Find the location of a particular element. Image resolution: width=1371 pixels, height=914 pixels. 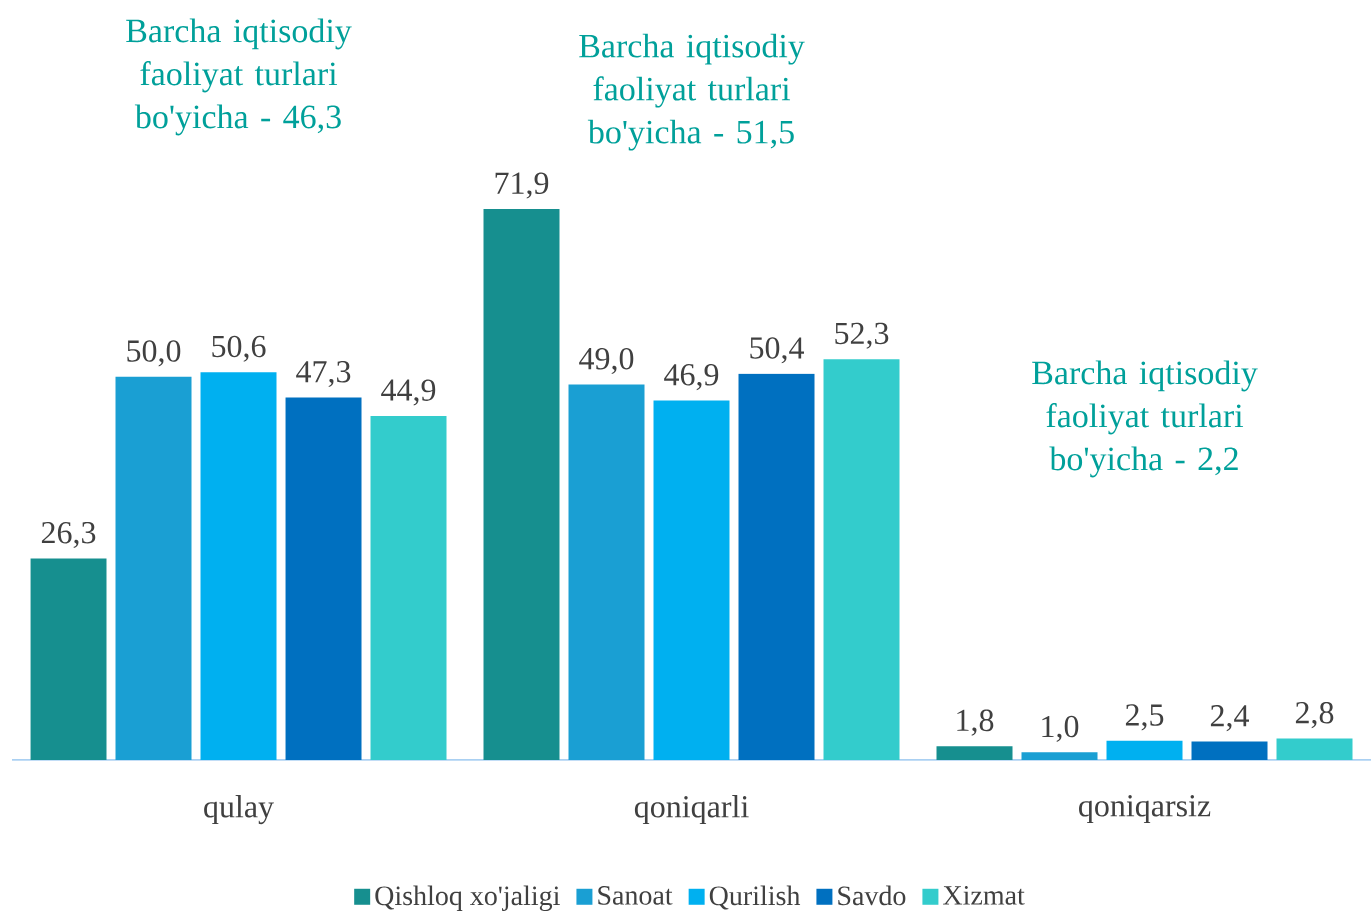

data-label: 2,4 is located at coordinates (1229, 718).